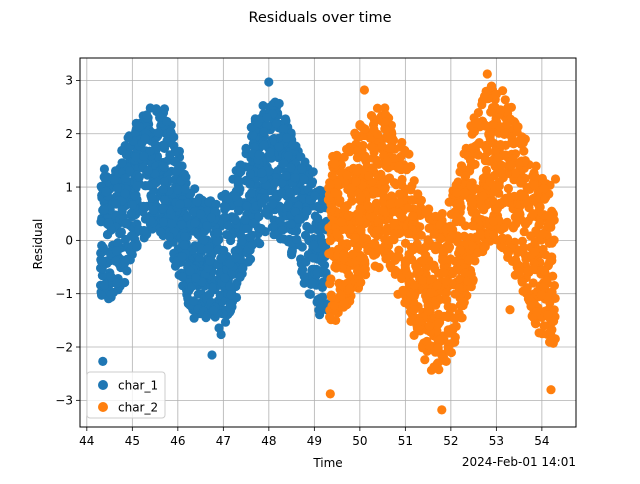 This screenshot has width=640, height=484. Describe the element at coordinates (268, 441) in the screenshot. I see `x-tick-label: 48` at that location.